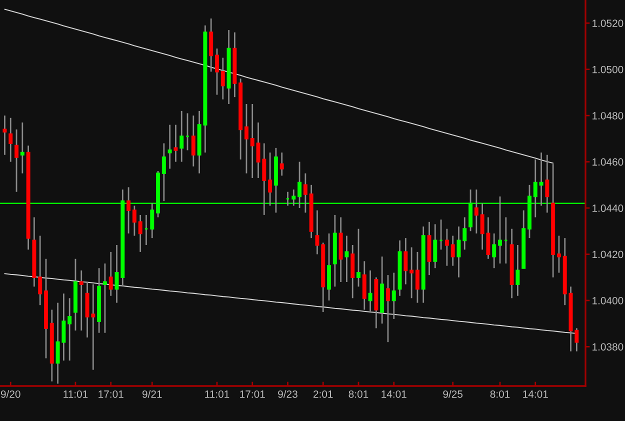 The image size is (625, 421). What do you see at coordinates (608, 208) in the screenshot?
I see `y-tick-label: 1.0440` at bounding box center [608, 208].